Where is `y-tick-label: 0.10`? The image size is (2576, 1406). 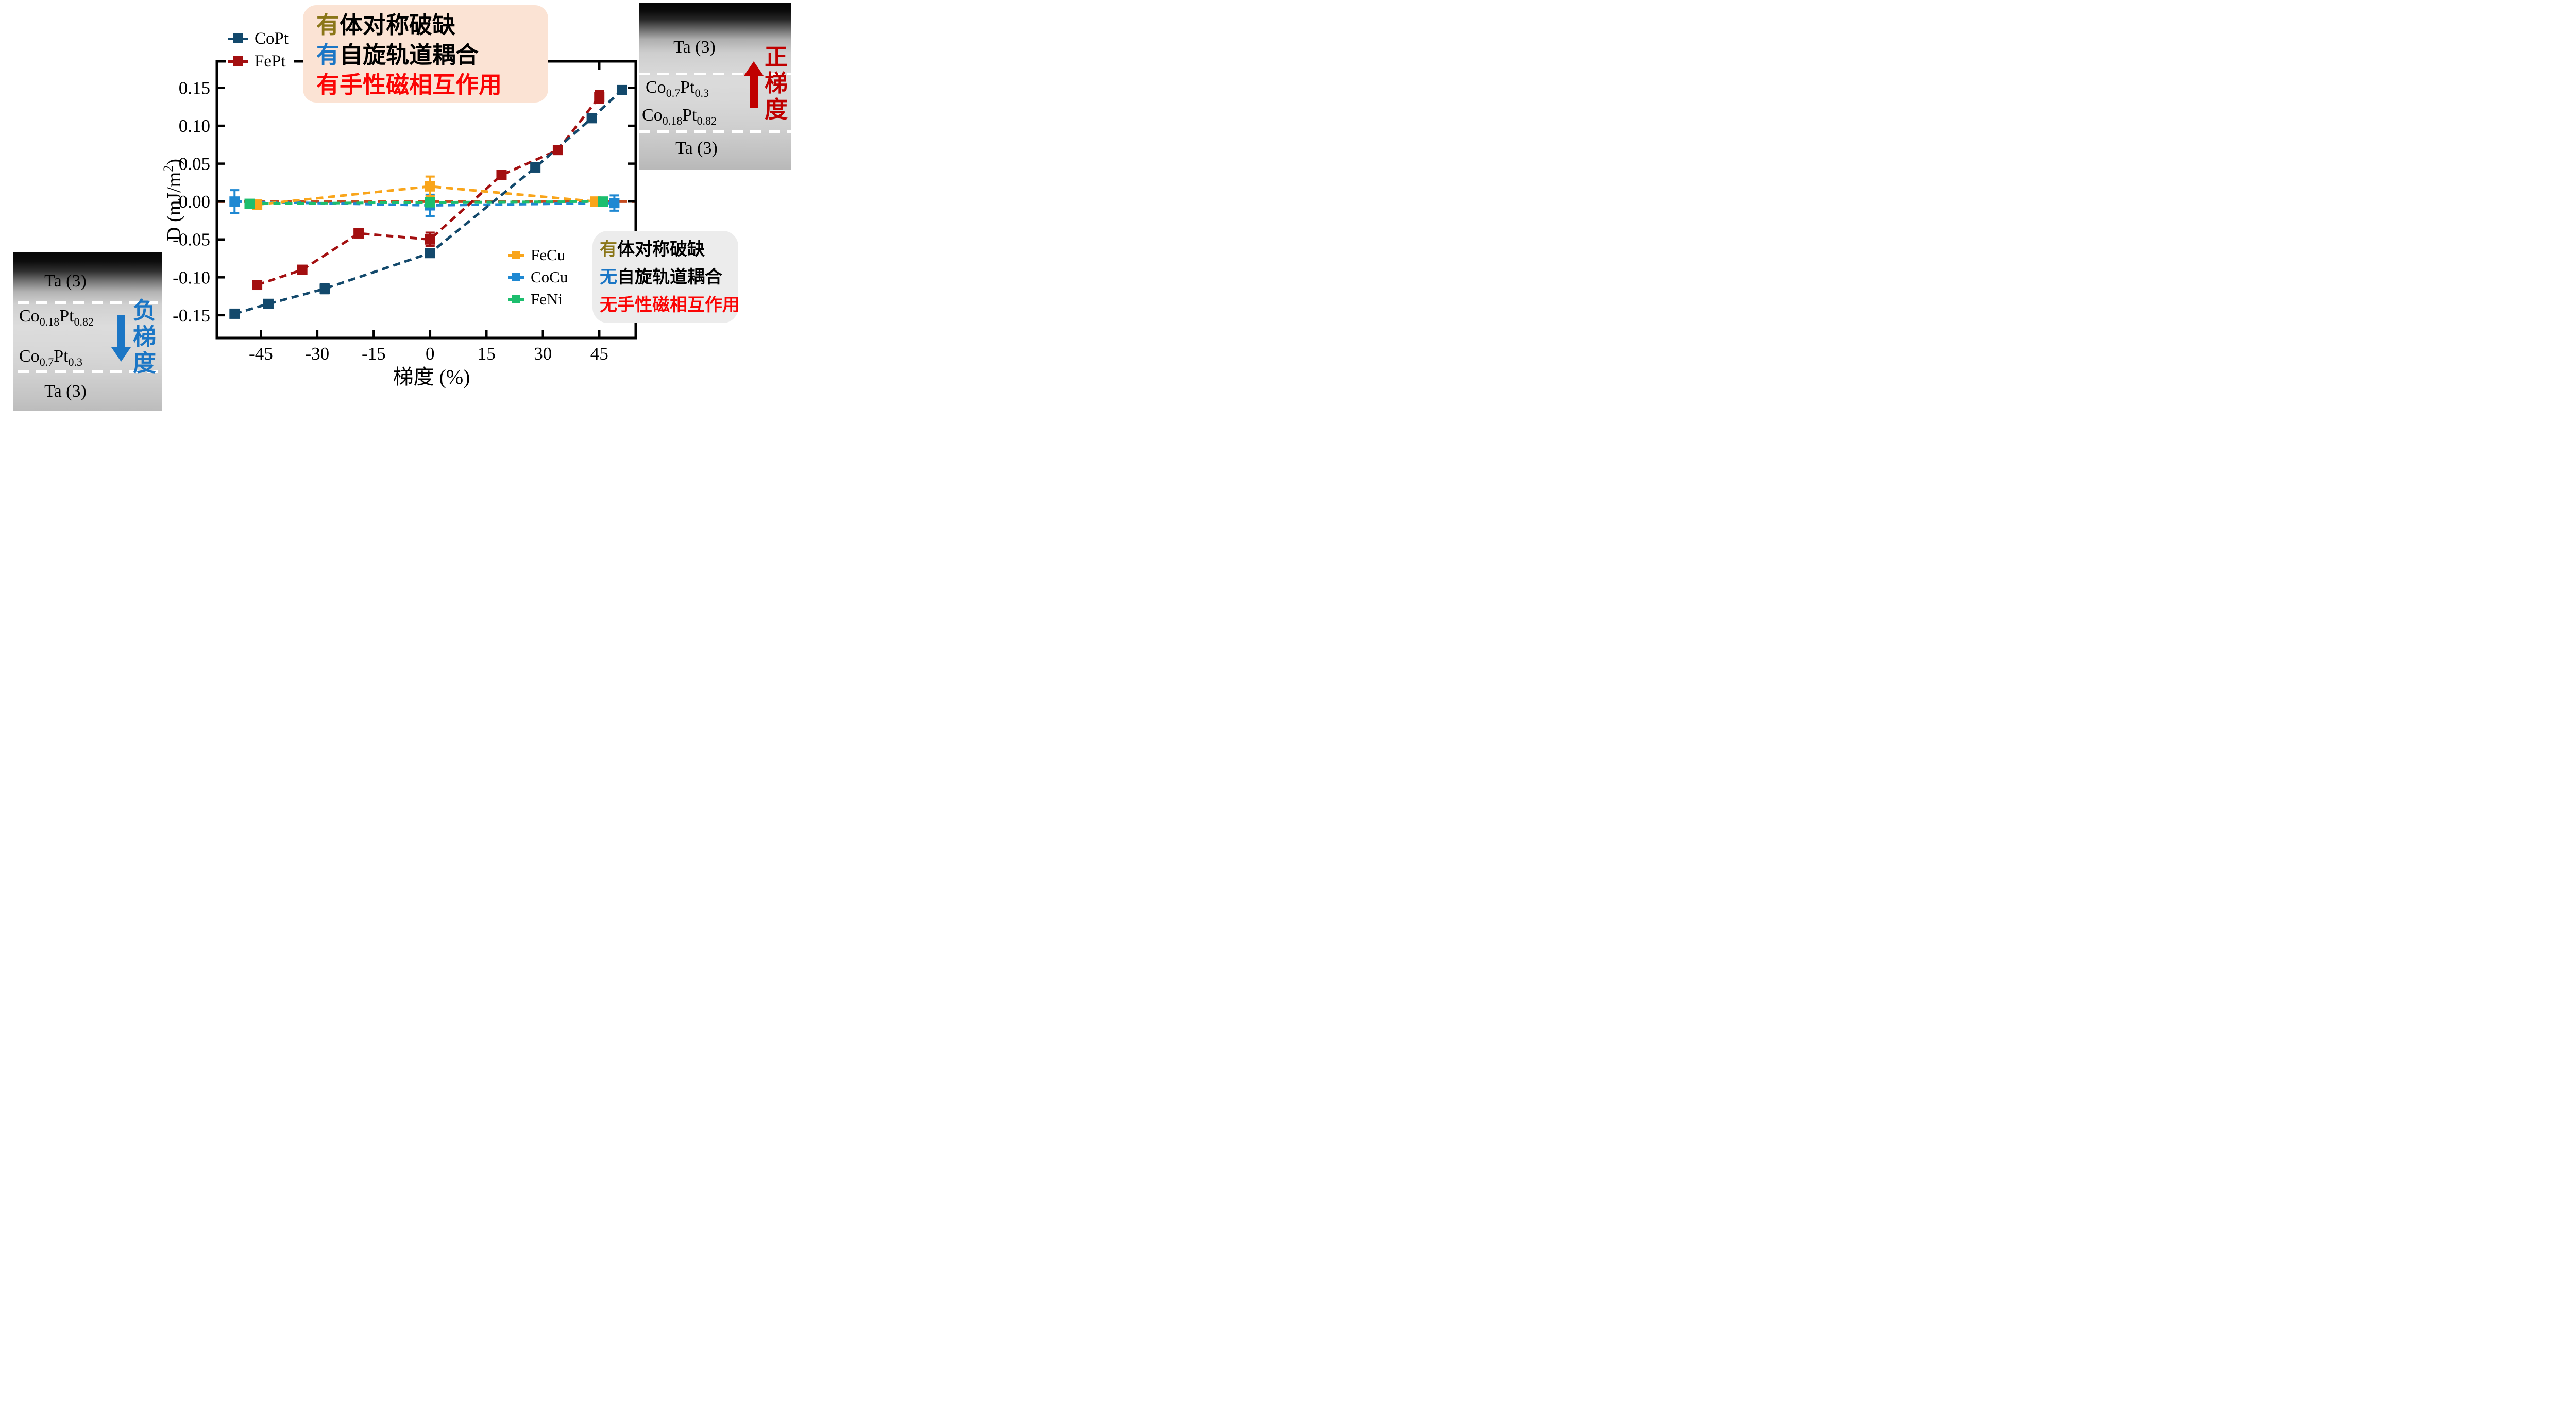 y-tick-label: 0.10 is located at coordinates (194, 126).